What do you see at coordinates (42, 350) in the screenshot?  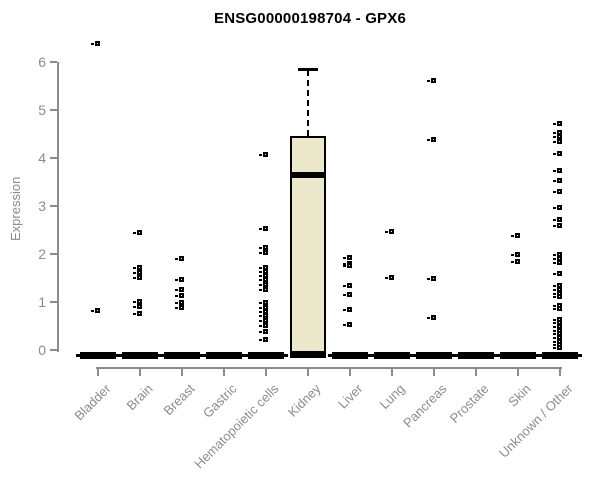 I see `y-axis-tick-label: 0` at bounding box center [42, 350].